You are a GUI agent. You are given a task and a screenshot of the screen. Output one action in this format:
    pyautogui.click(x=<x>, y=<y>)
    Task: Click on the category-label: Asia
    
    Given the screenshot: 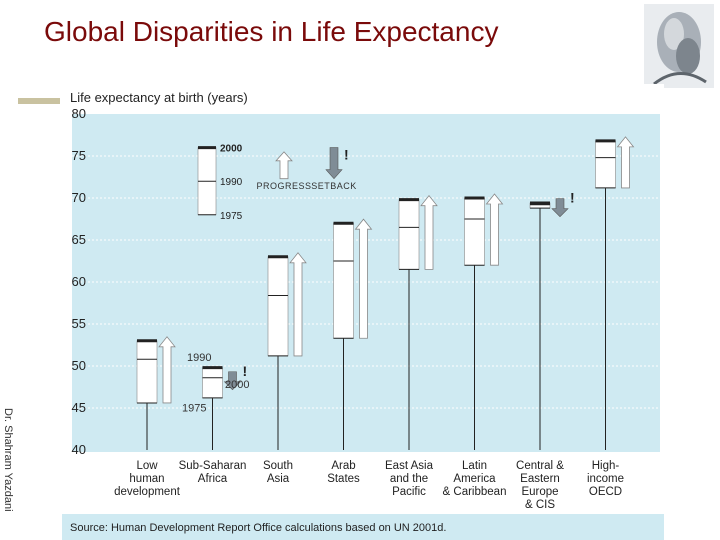 What is the action you would take?
    pyautogui.click(x=278, y=479)
    